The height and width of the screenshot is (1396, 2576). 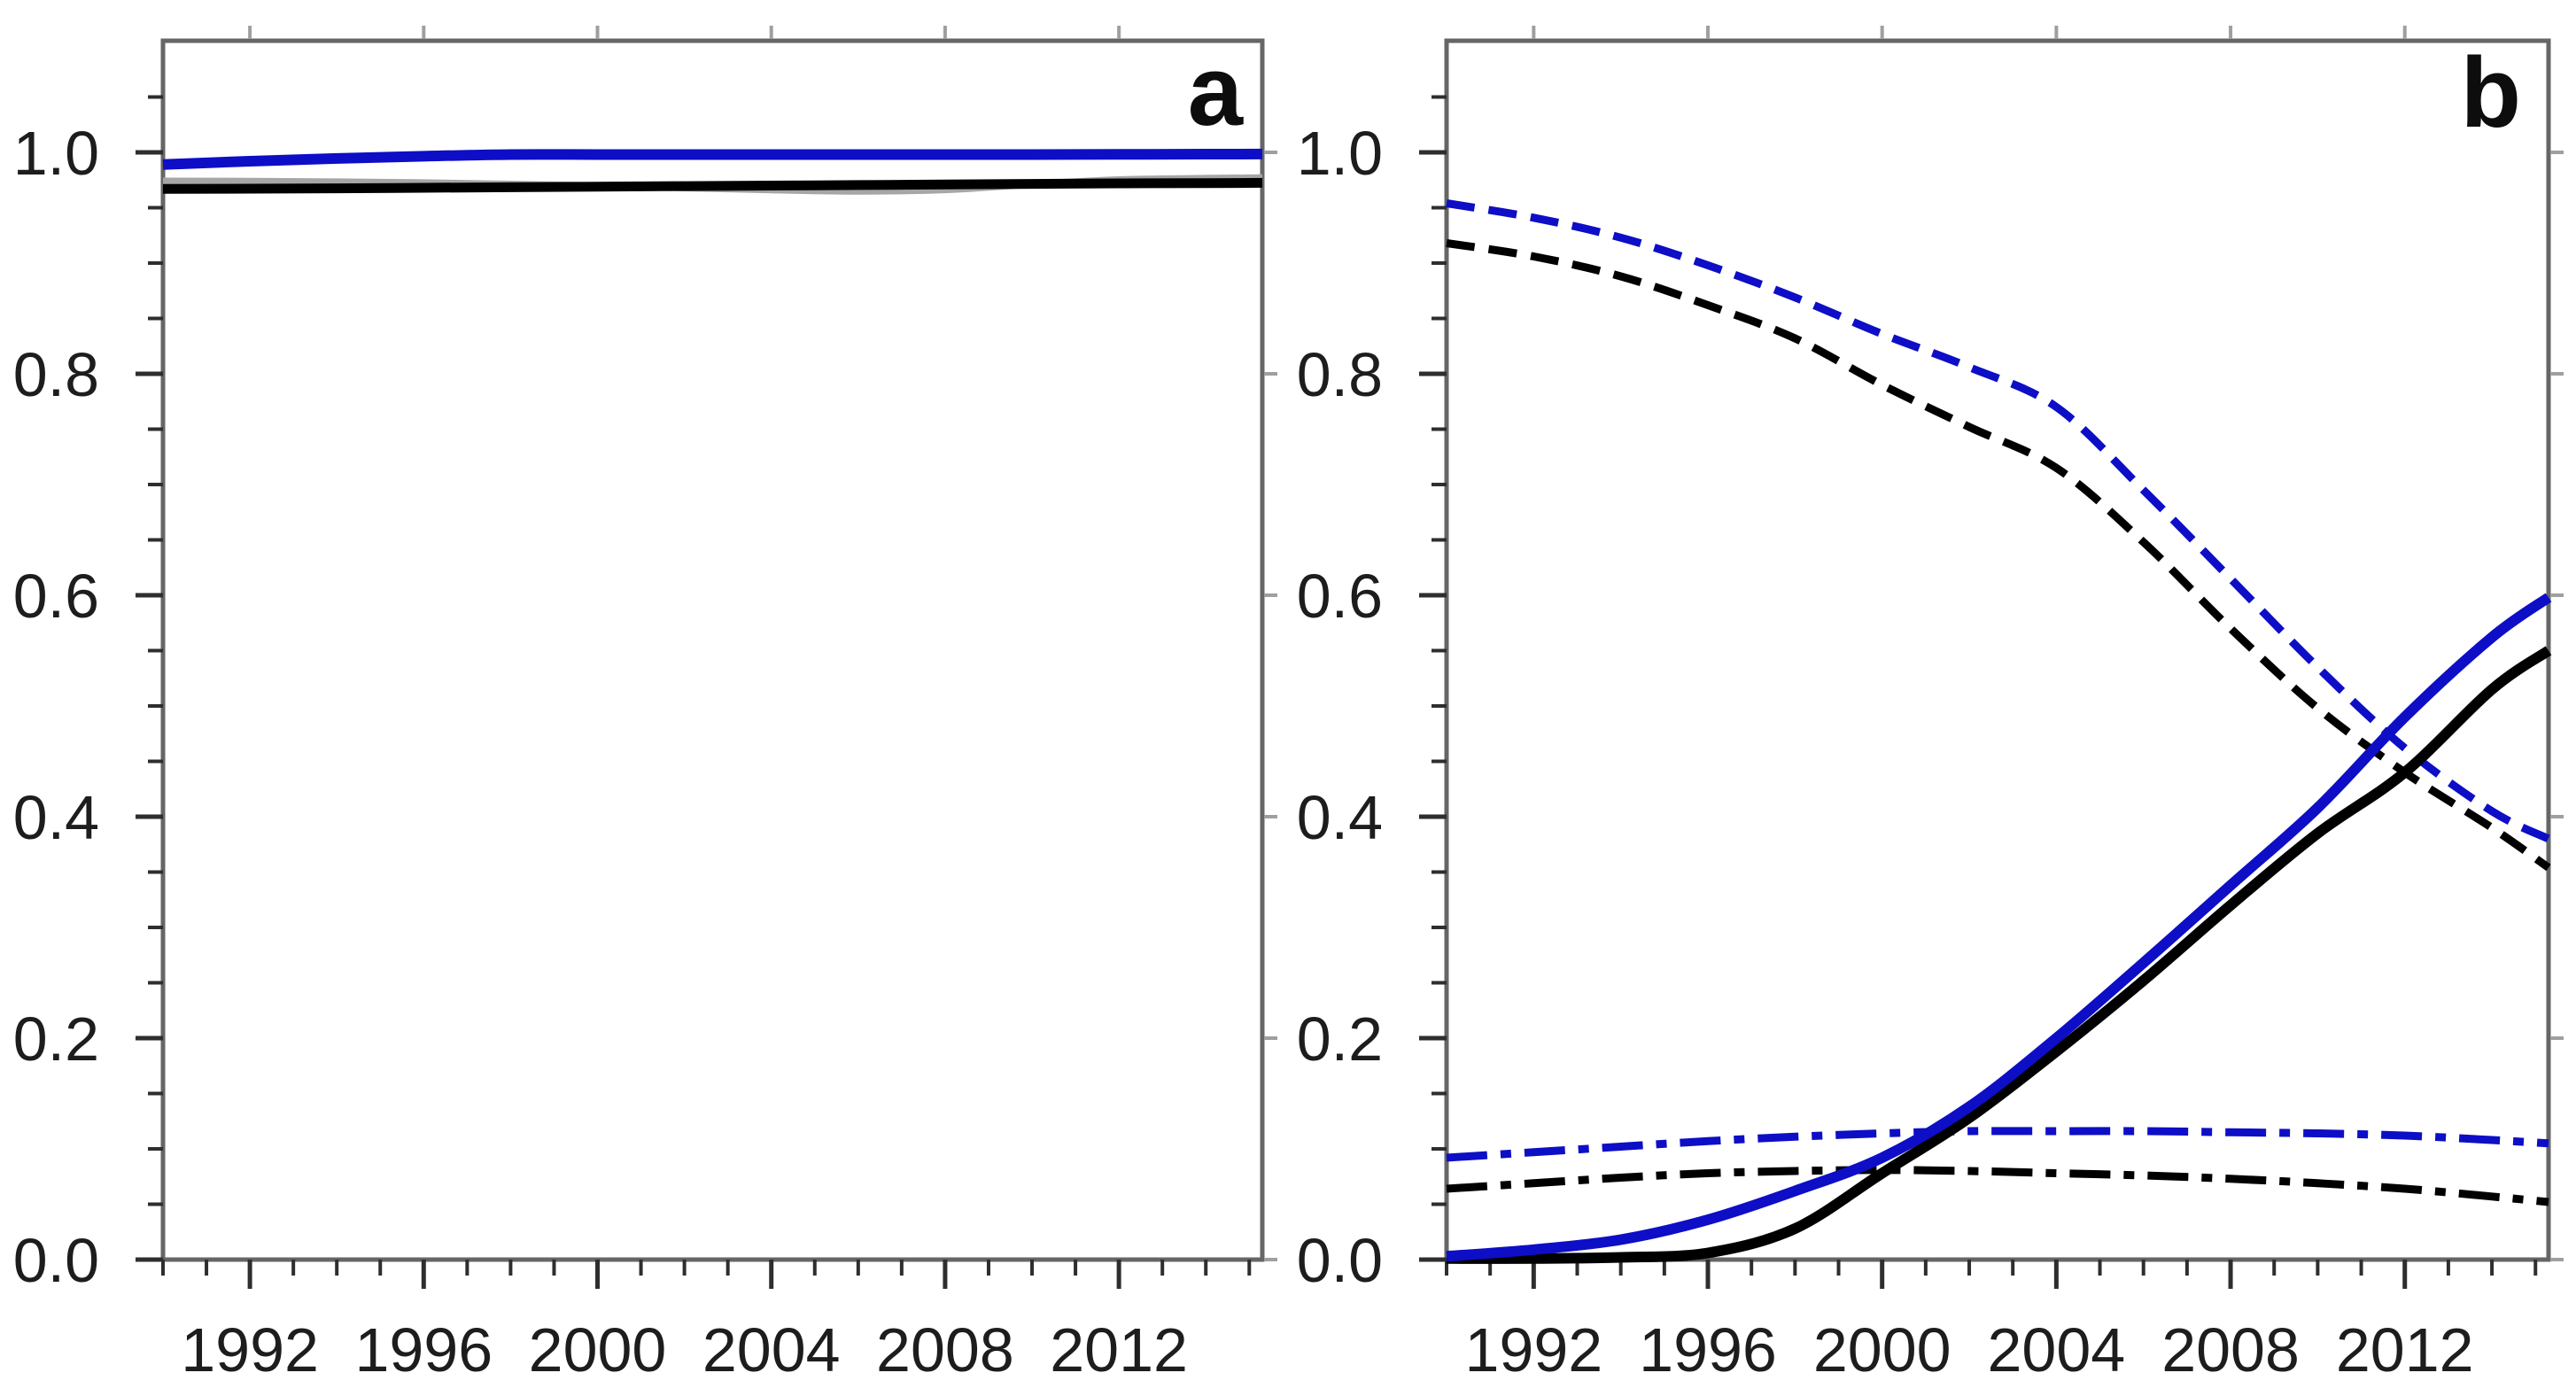 What do you see at coordinates (712, 159) in the screenshot?
I see `series-line-blue-solid` at bounding box center [712, 159].